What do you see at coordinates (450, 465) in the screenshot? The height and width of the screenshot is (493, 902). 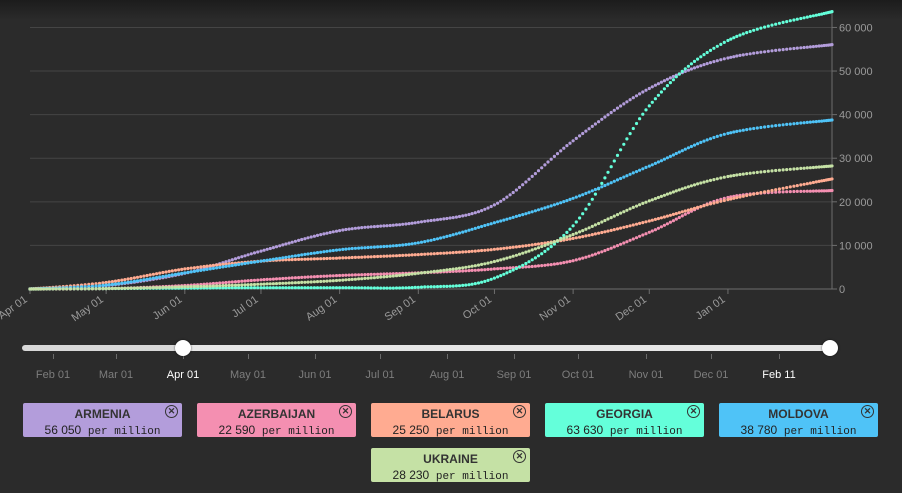 I see `country-card-ukraine: UKRAINE 28 230 per million ✕` at bounding box center [450, 465].